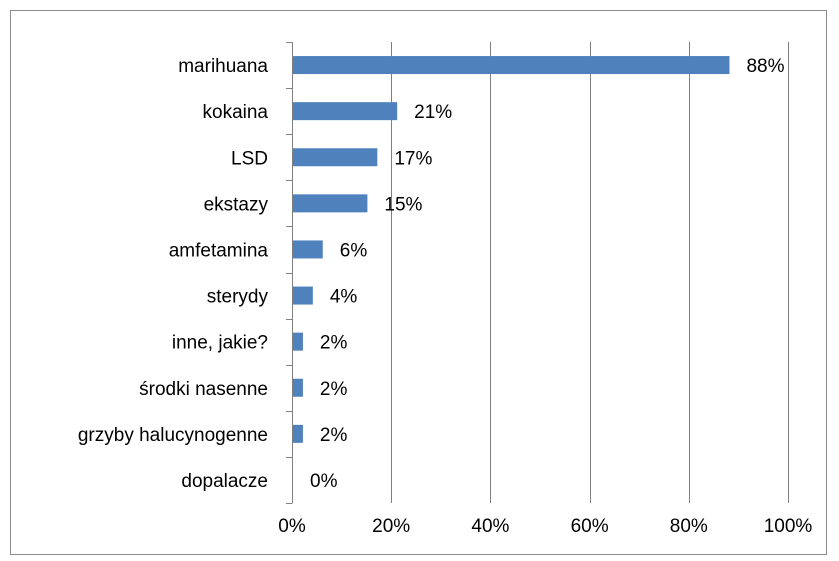 This screenshot has height=561, width=839. What do you see at coordinates (765, 66) in the screenshot?
I see `data-label: 88%` at bounding box center [765, 66].